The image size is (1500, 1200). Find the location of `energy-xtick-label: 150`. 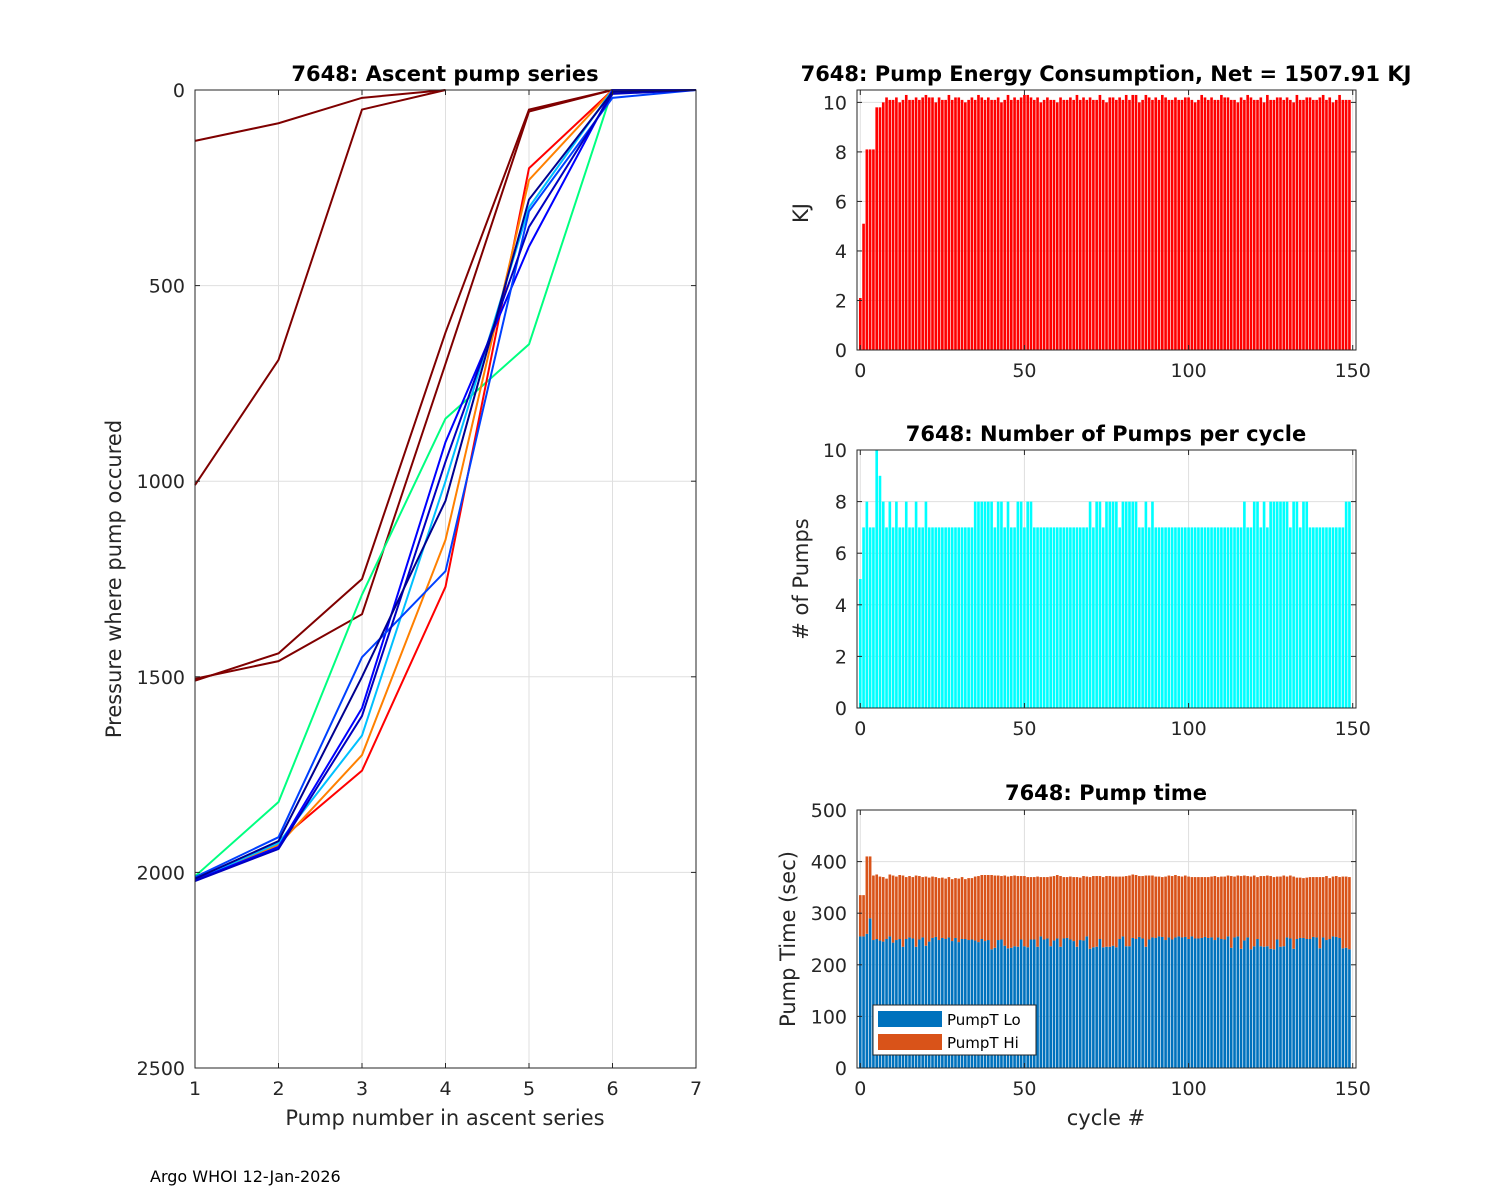

energy-xtick-label: 150 is located at coordinates (1353, 371).